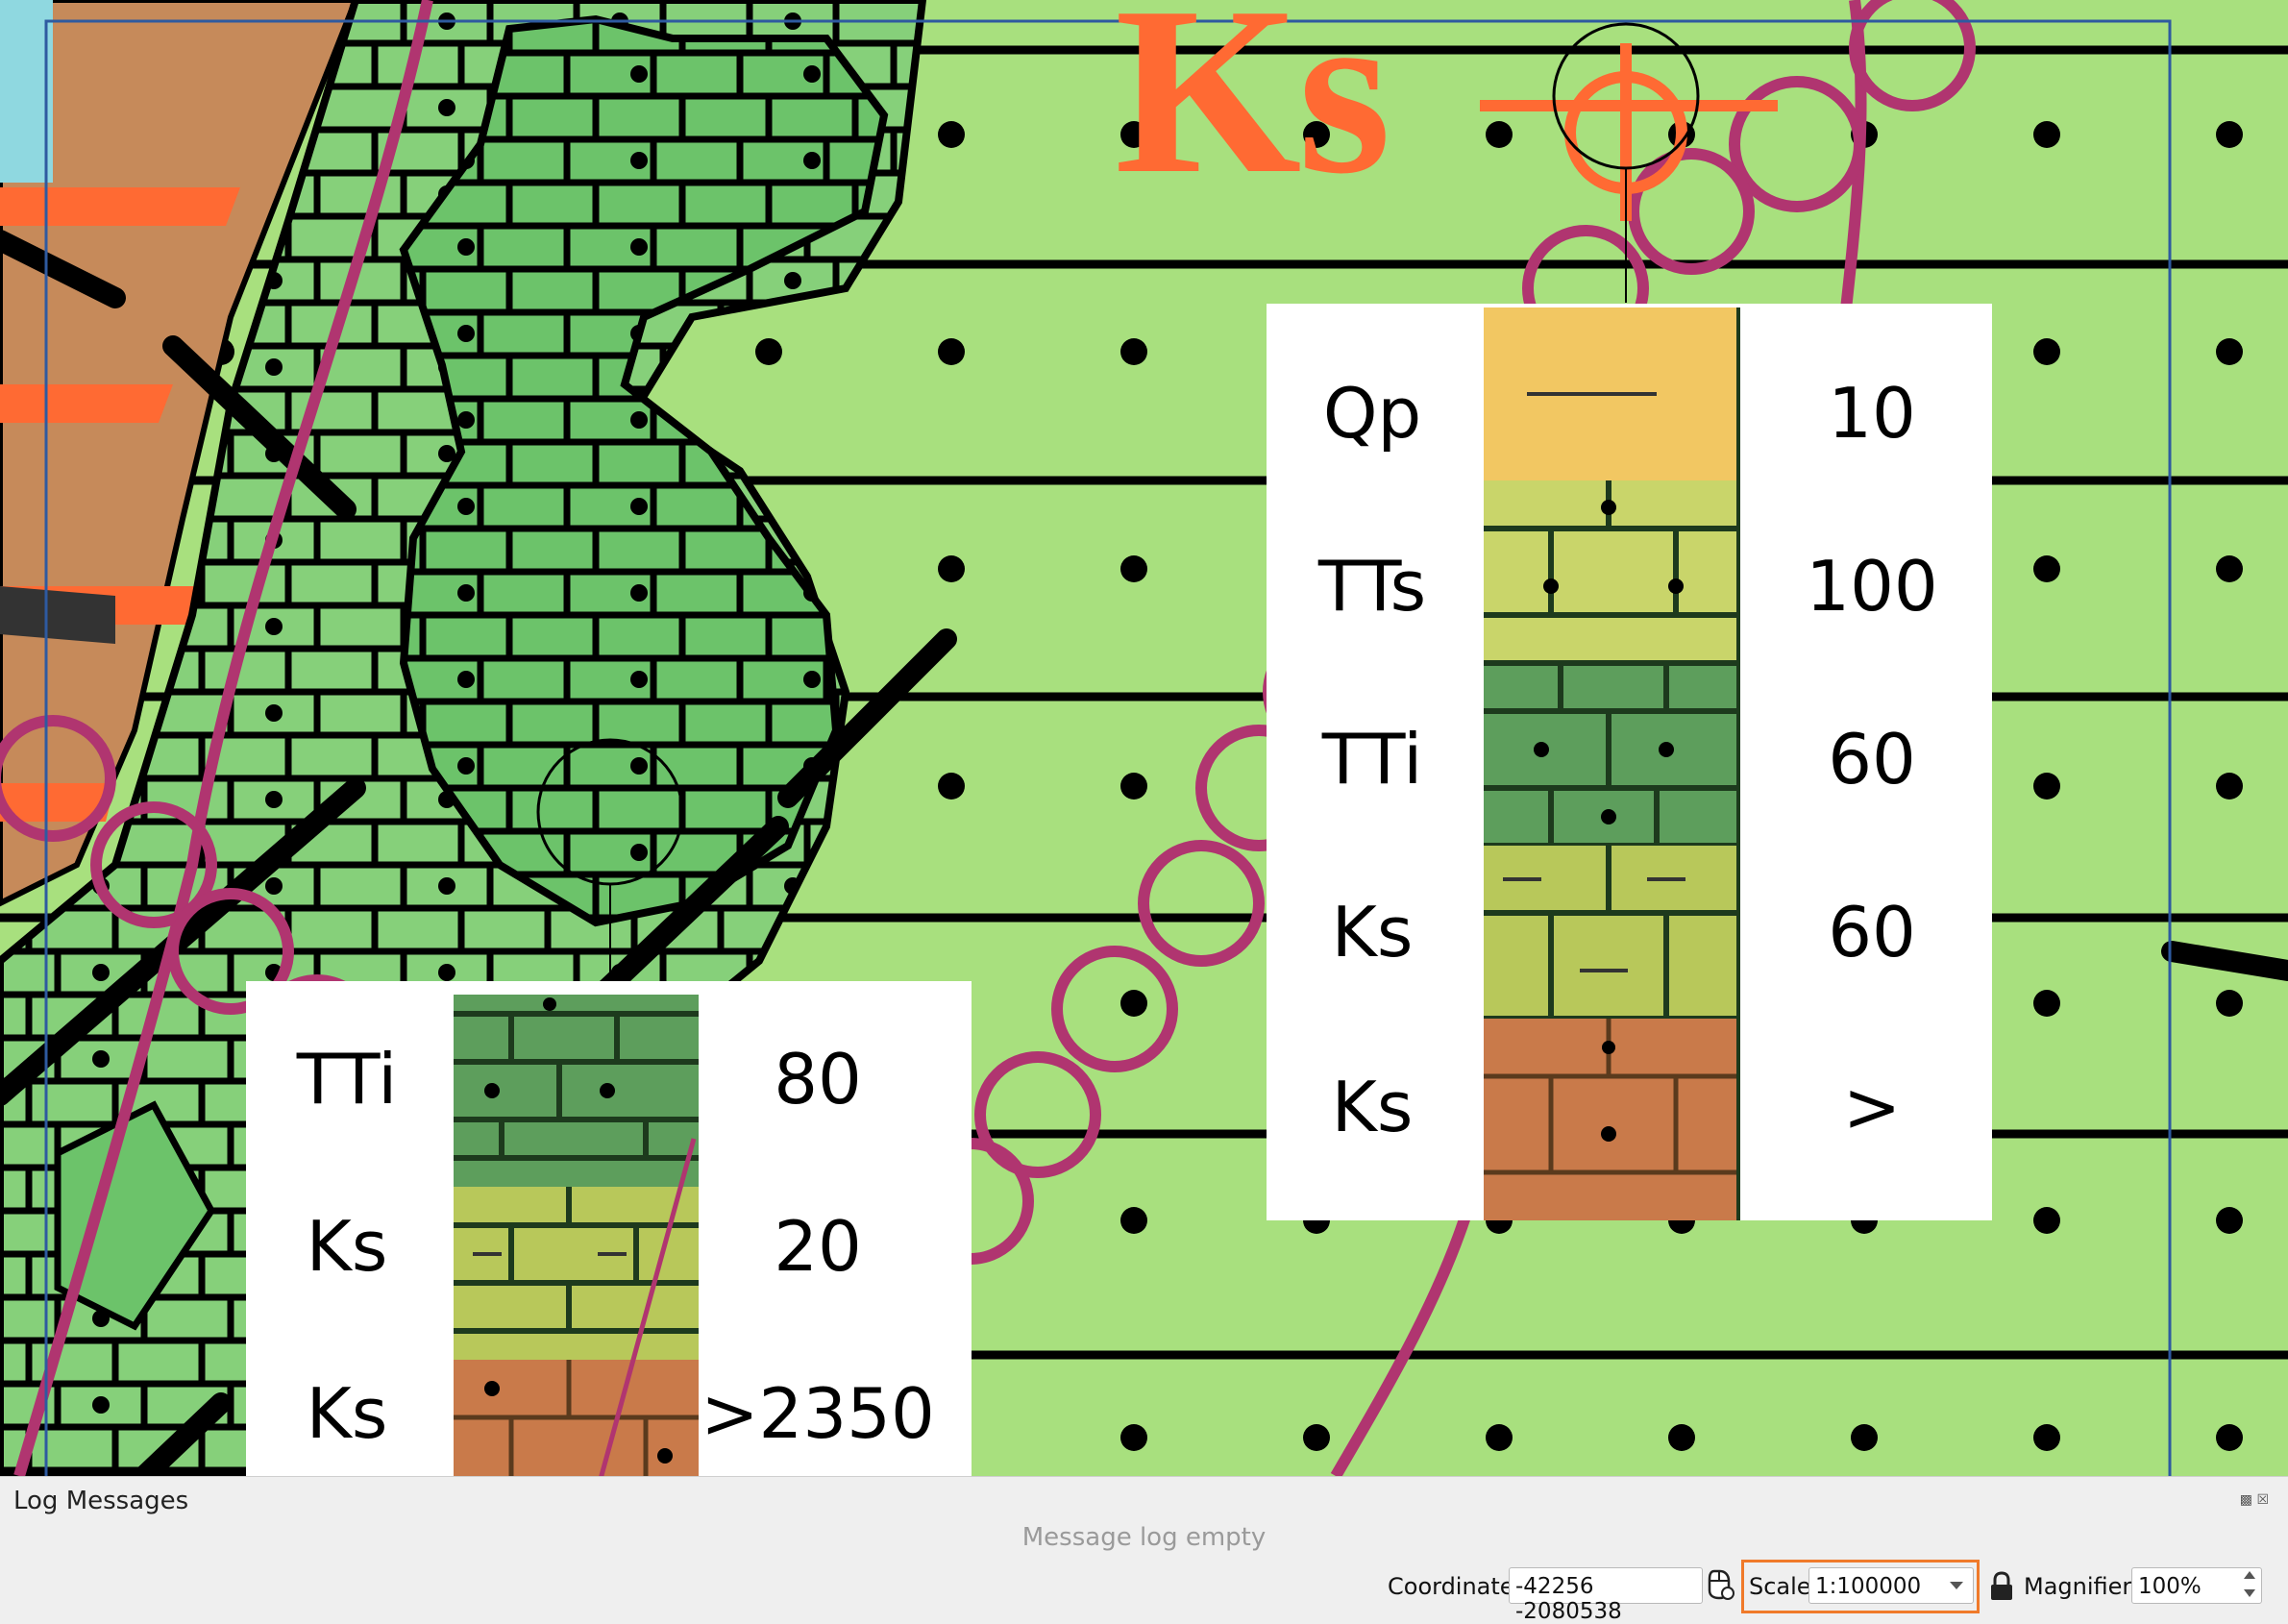 The width and height of the screenshot is (2288, 1624). What do you see at coordinates (1721, 1584) in the screenshot?
I see `mouse-coordinate-icon` at bounding box center [1721, 1584].